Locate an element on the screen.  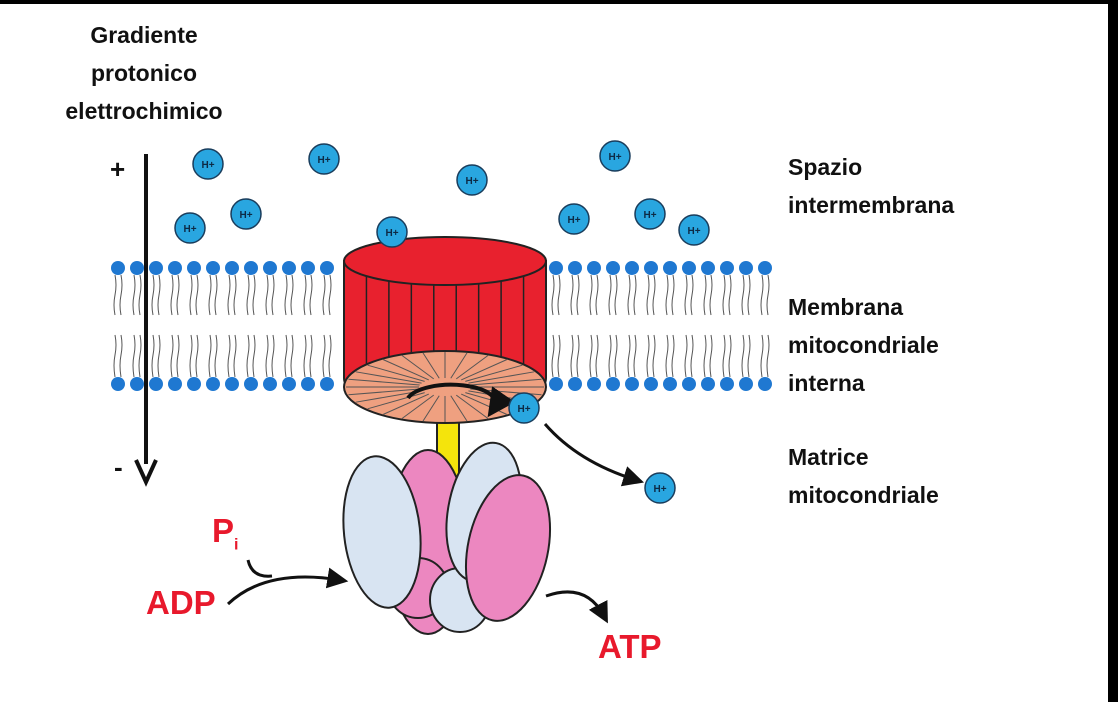
fo-rotor is located at coordinates (445, 330).